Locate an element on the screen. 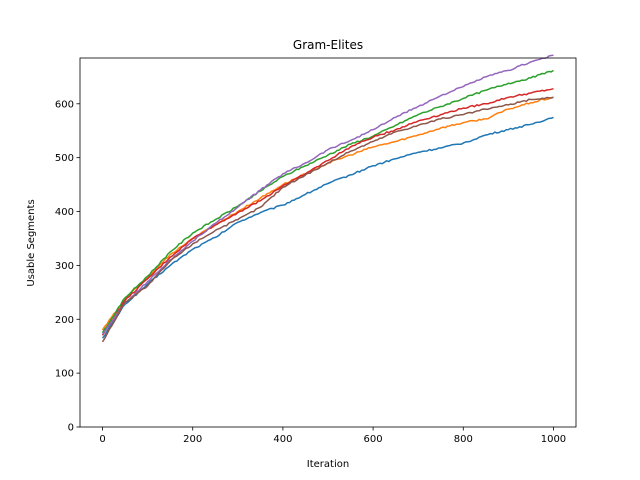 The image size is (640, 480). y-tick-label: 400 is located at coordinates (64, 212).